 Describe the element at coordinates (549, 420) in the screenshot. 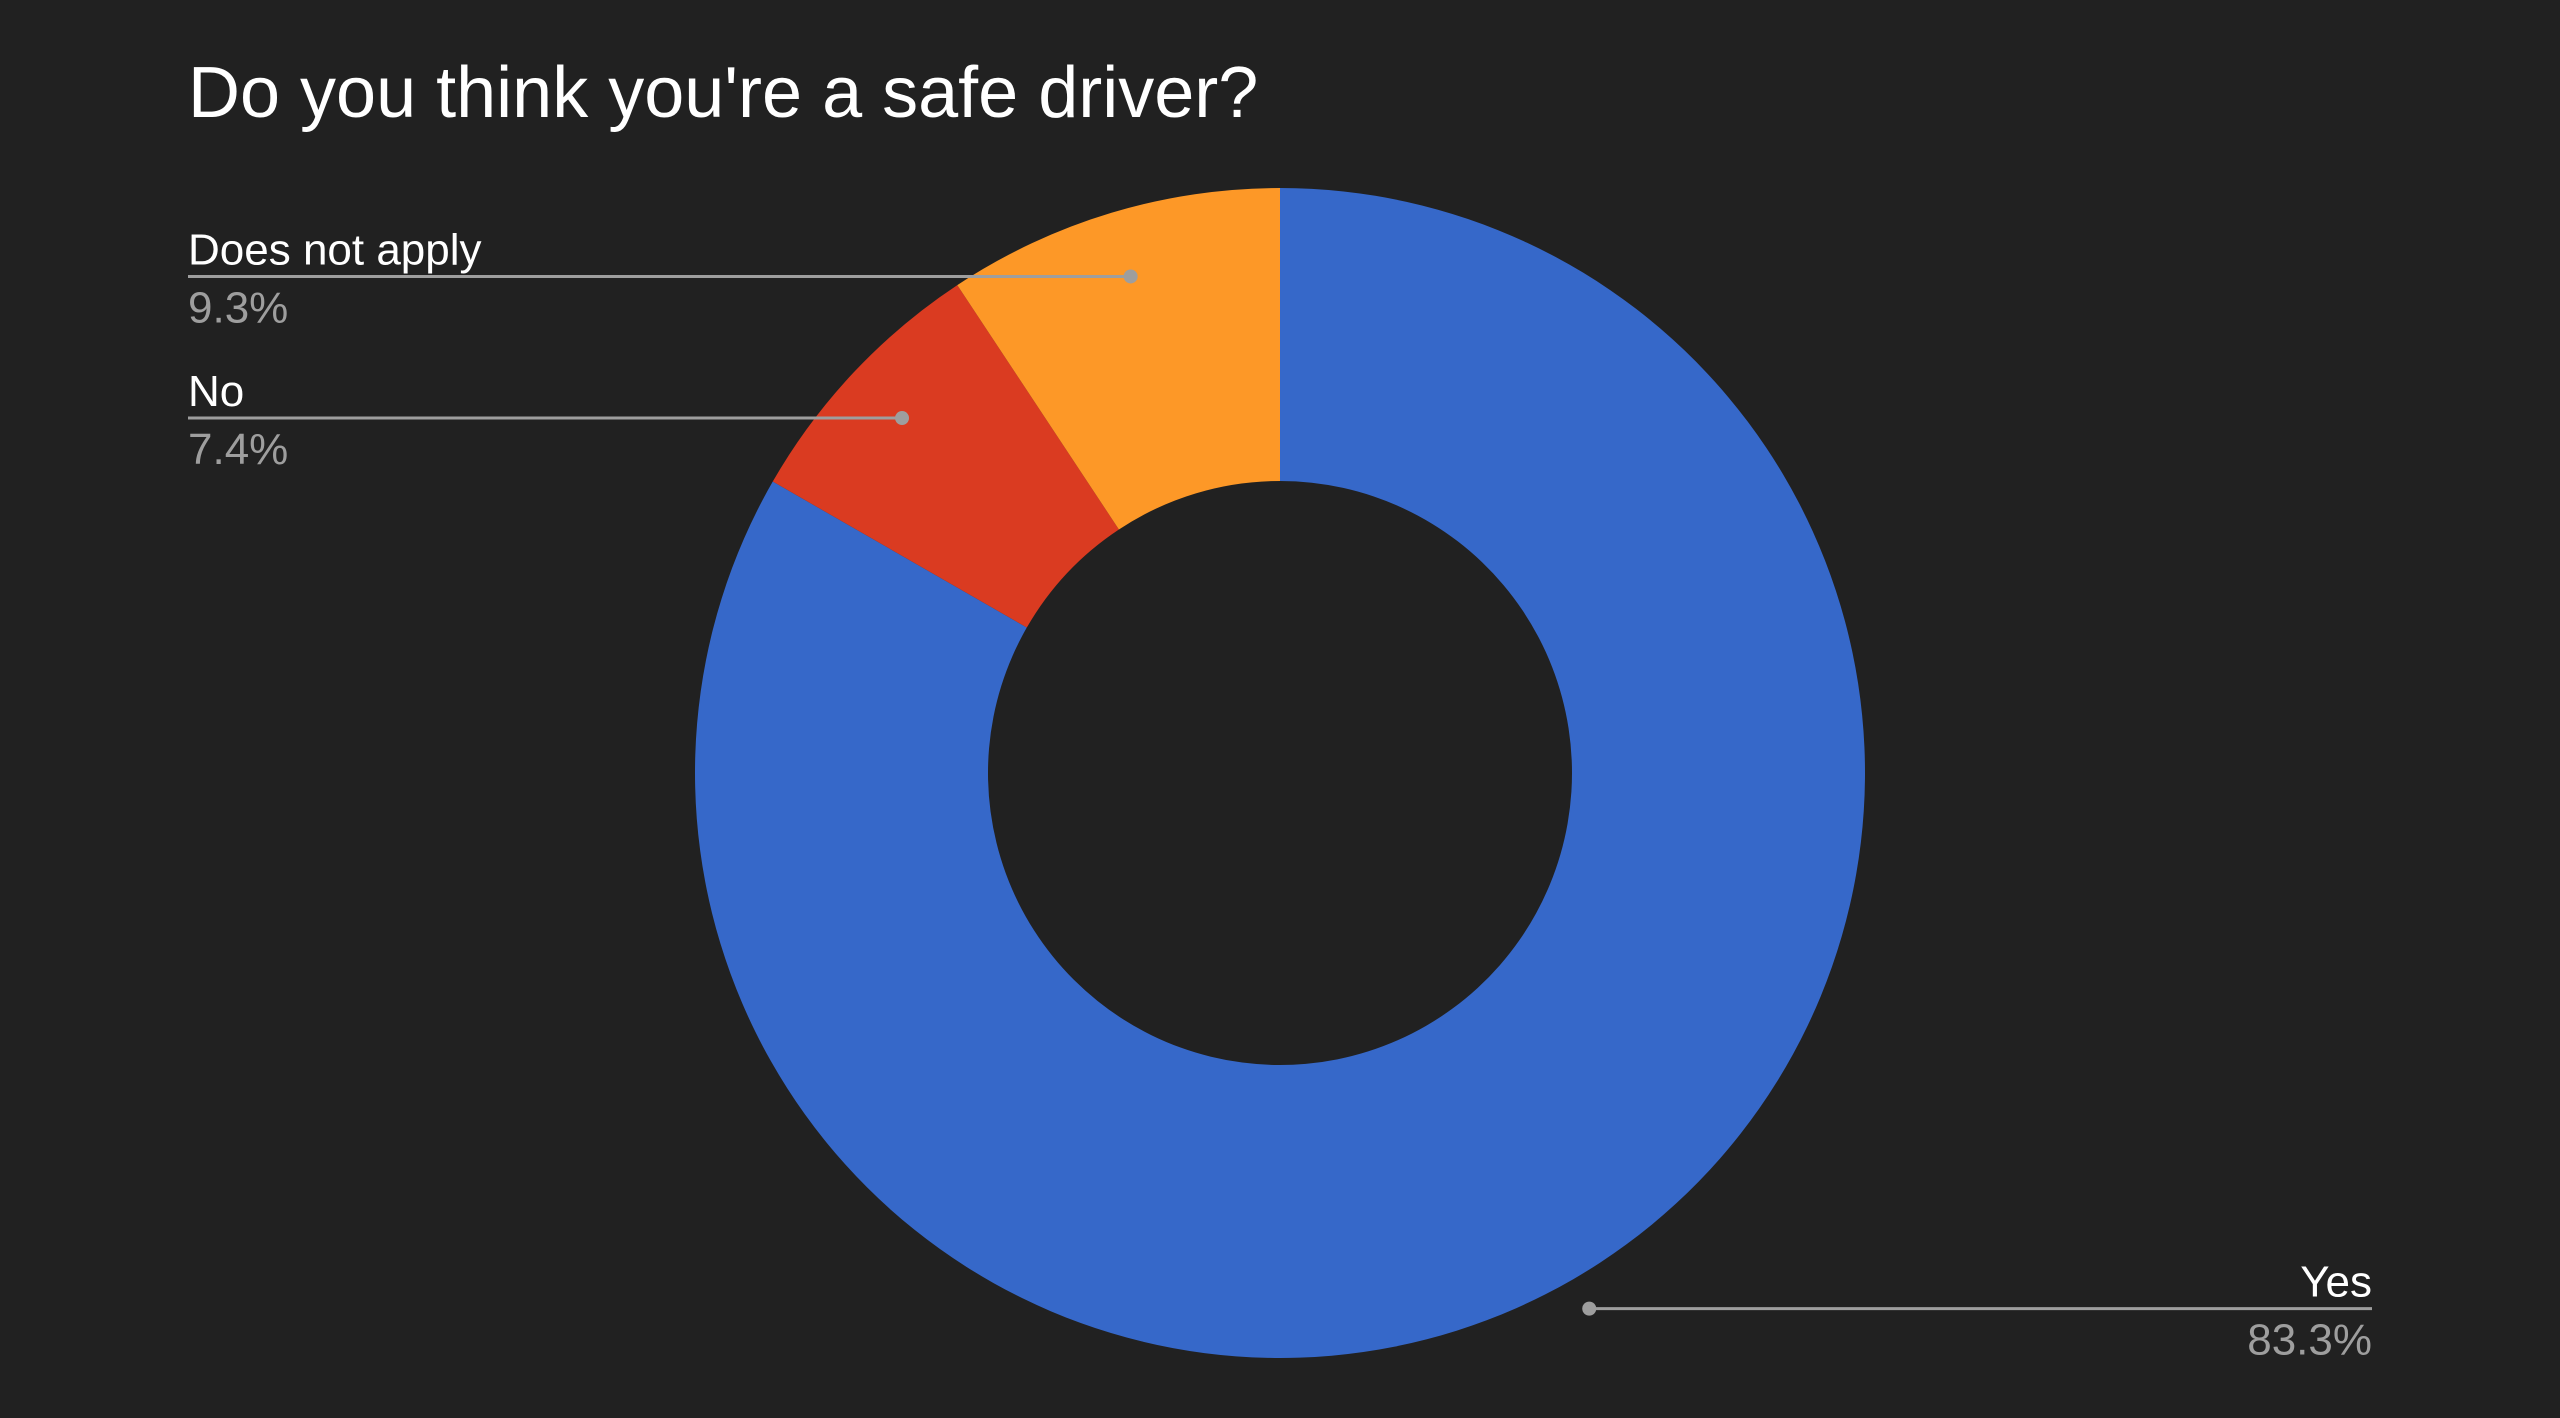

I see `label-group-no: No 7.4%` at that location.